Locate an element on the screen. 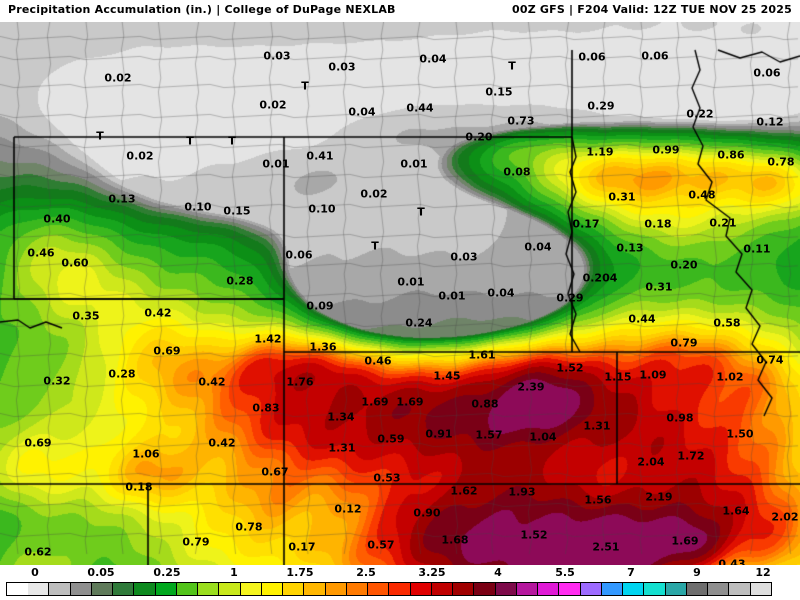  colorbar-tick: 3.25 is located at coordinates (432, 572).